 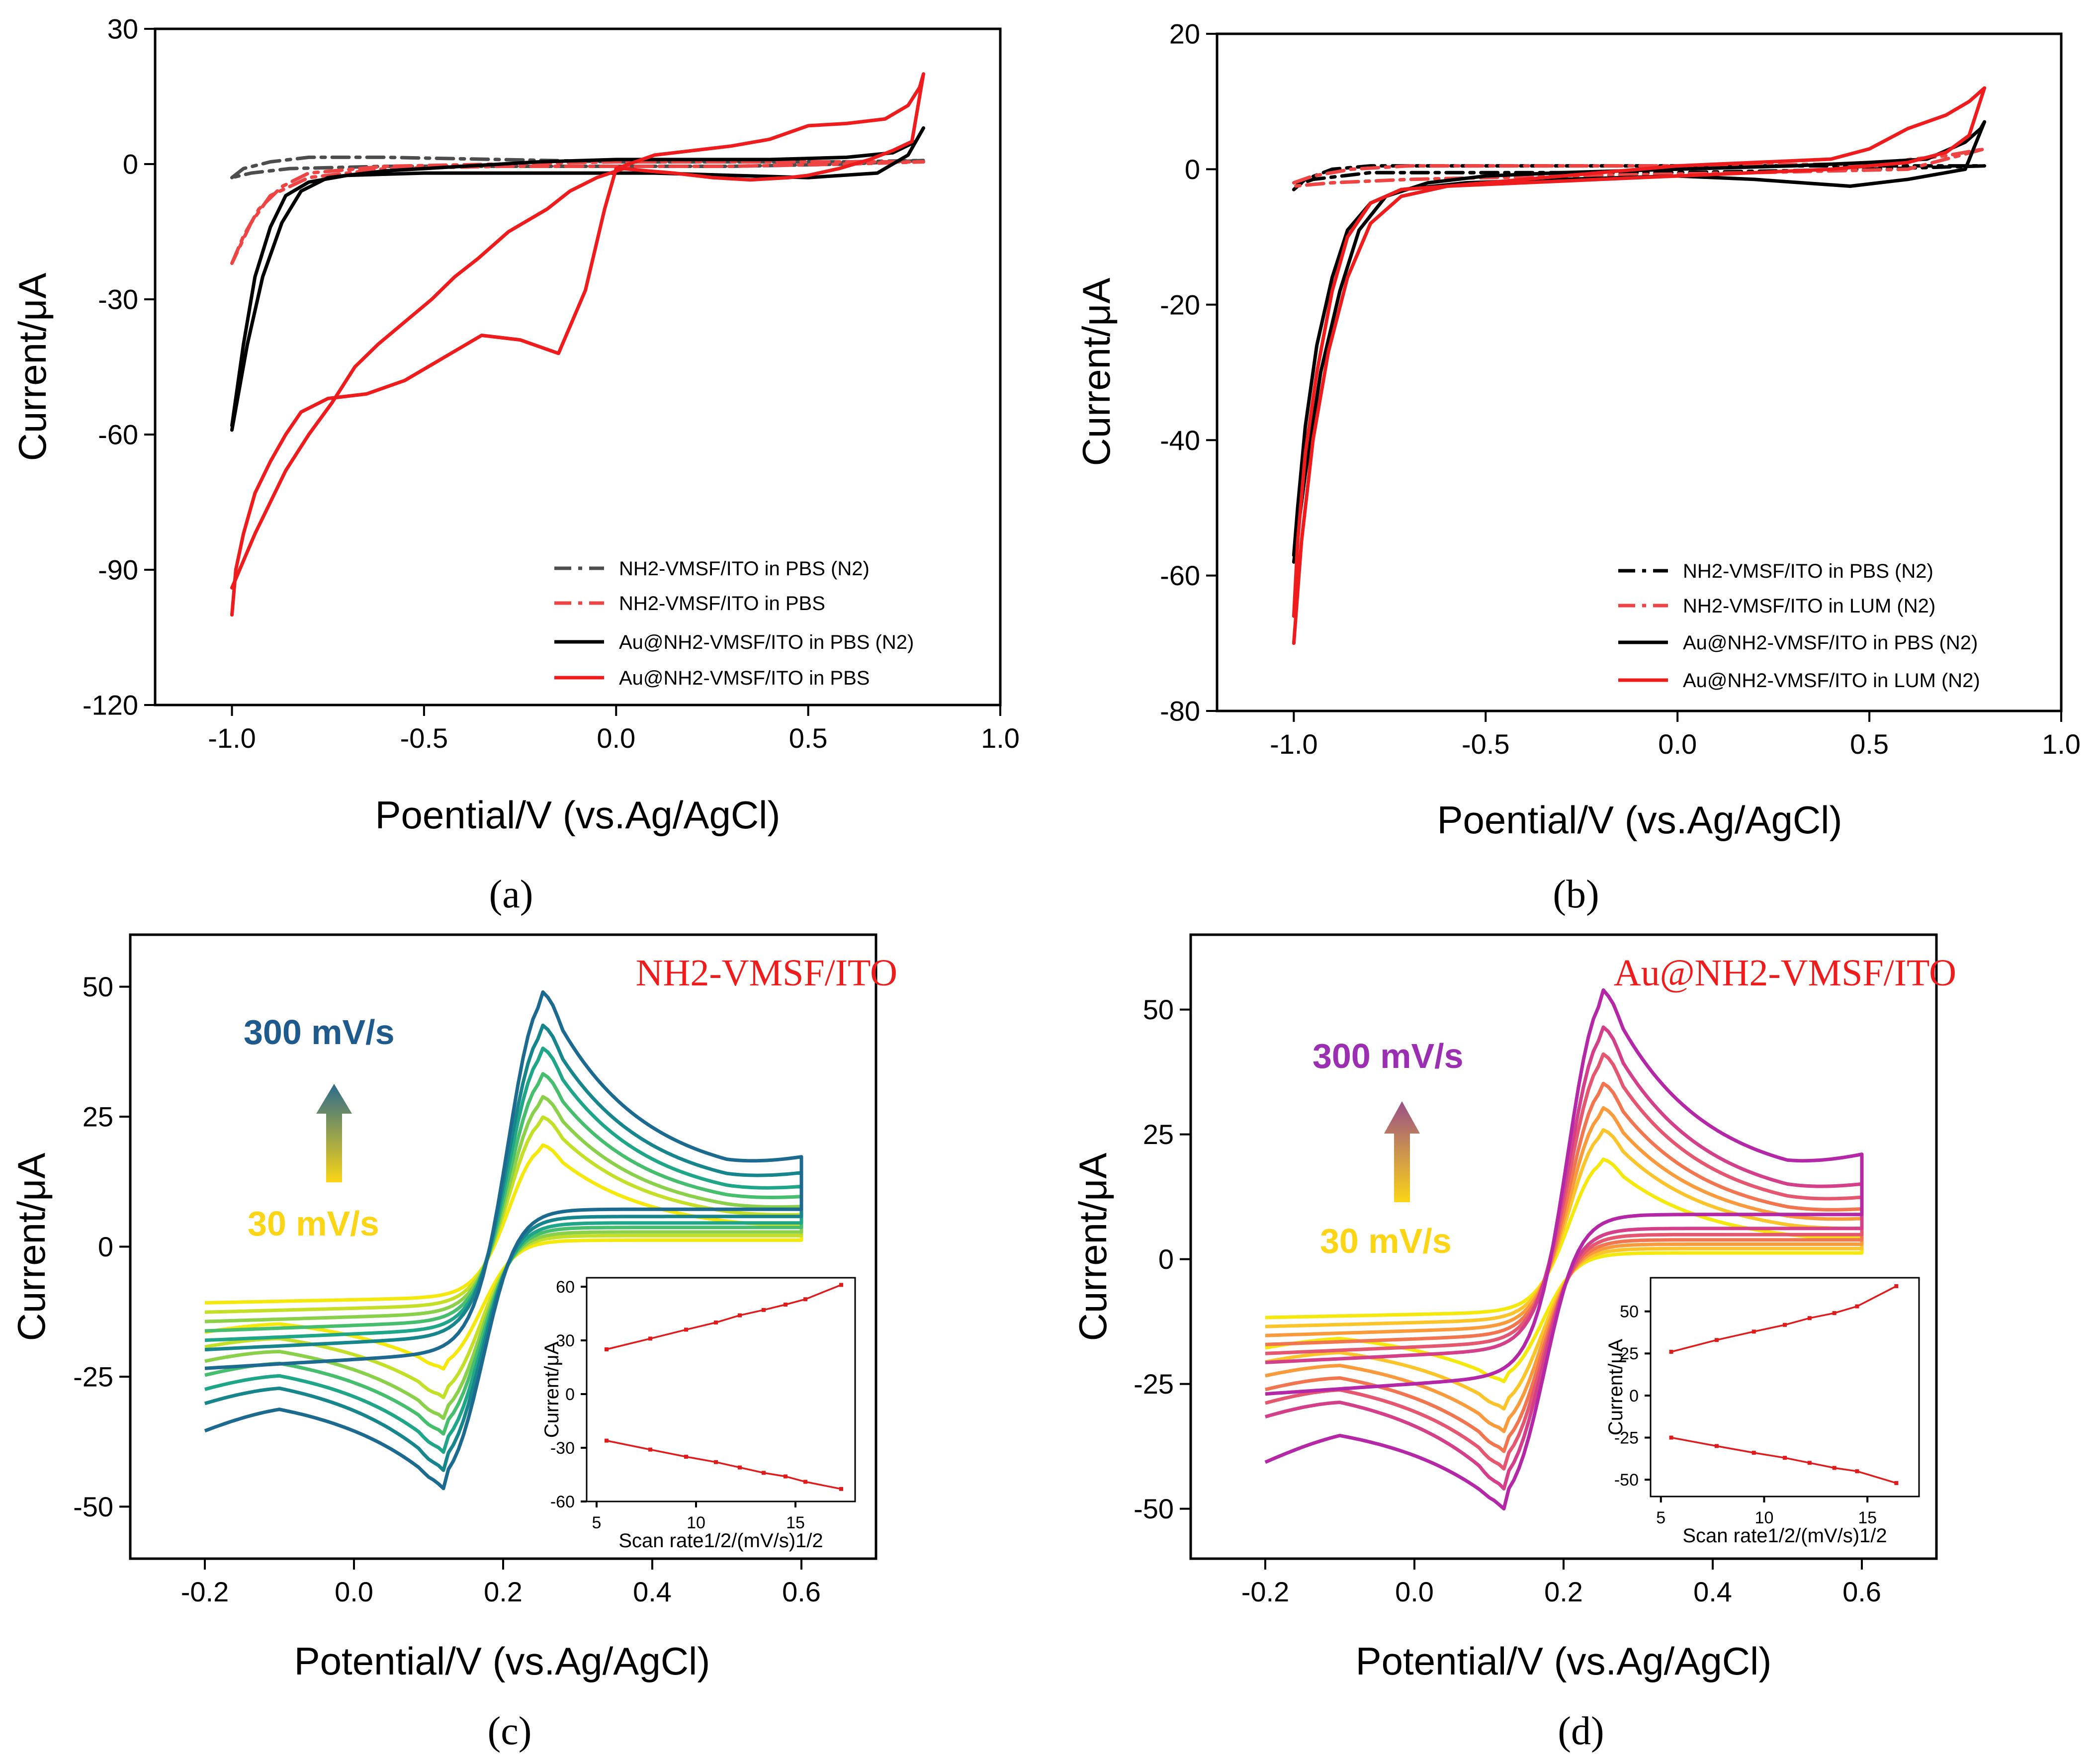 What do you see at coordinates (1868, 1517) in the screenshot?
I see `panel-d-inset-xtick-label-2: 15` at bounding box center [1868, 1517].